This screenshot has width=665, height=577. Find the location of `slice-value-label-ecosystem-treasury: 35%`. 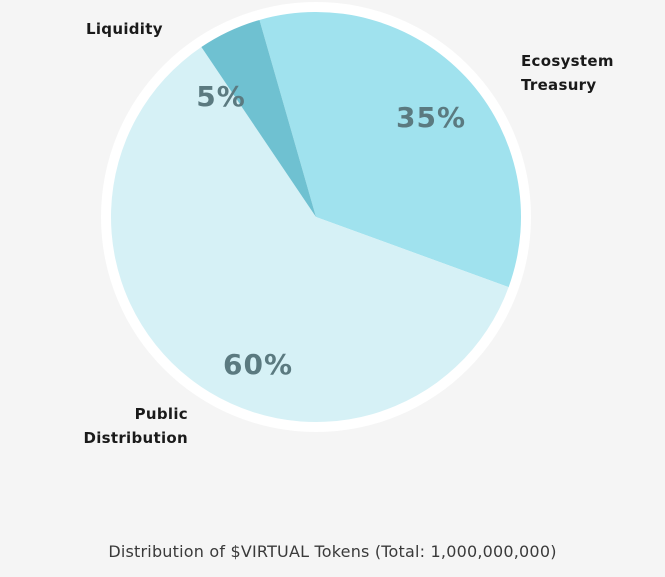

slice-value-label-ecosystem-treasury: 35% is located at coordinates (431, 117).